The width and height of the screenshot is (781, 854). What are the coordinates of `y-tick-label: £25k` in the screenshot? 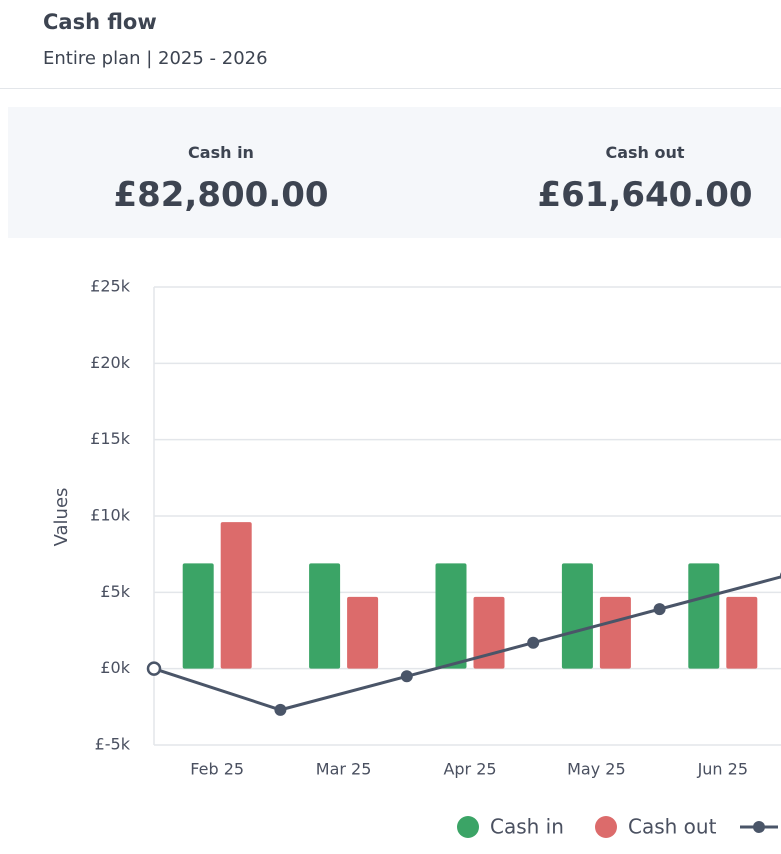 It's located at (110, 286).